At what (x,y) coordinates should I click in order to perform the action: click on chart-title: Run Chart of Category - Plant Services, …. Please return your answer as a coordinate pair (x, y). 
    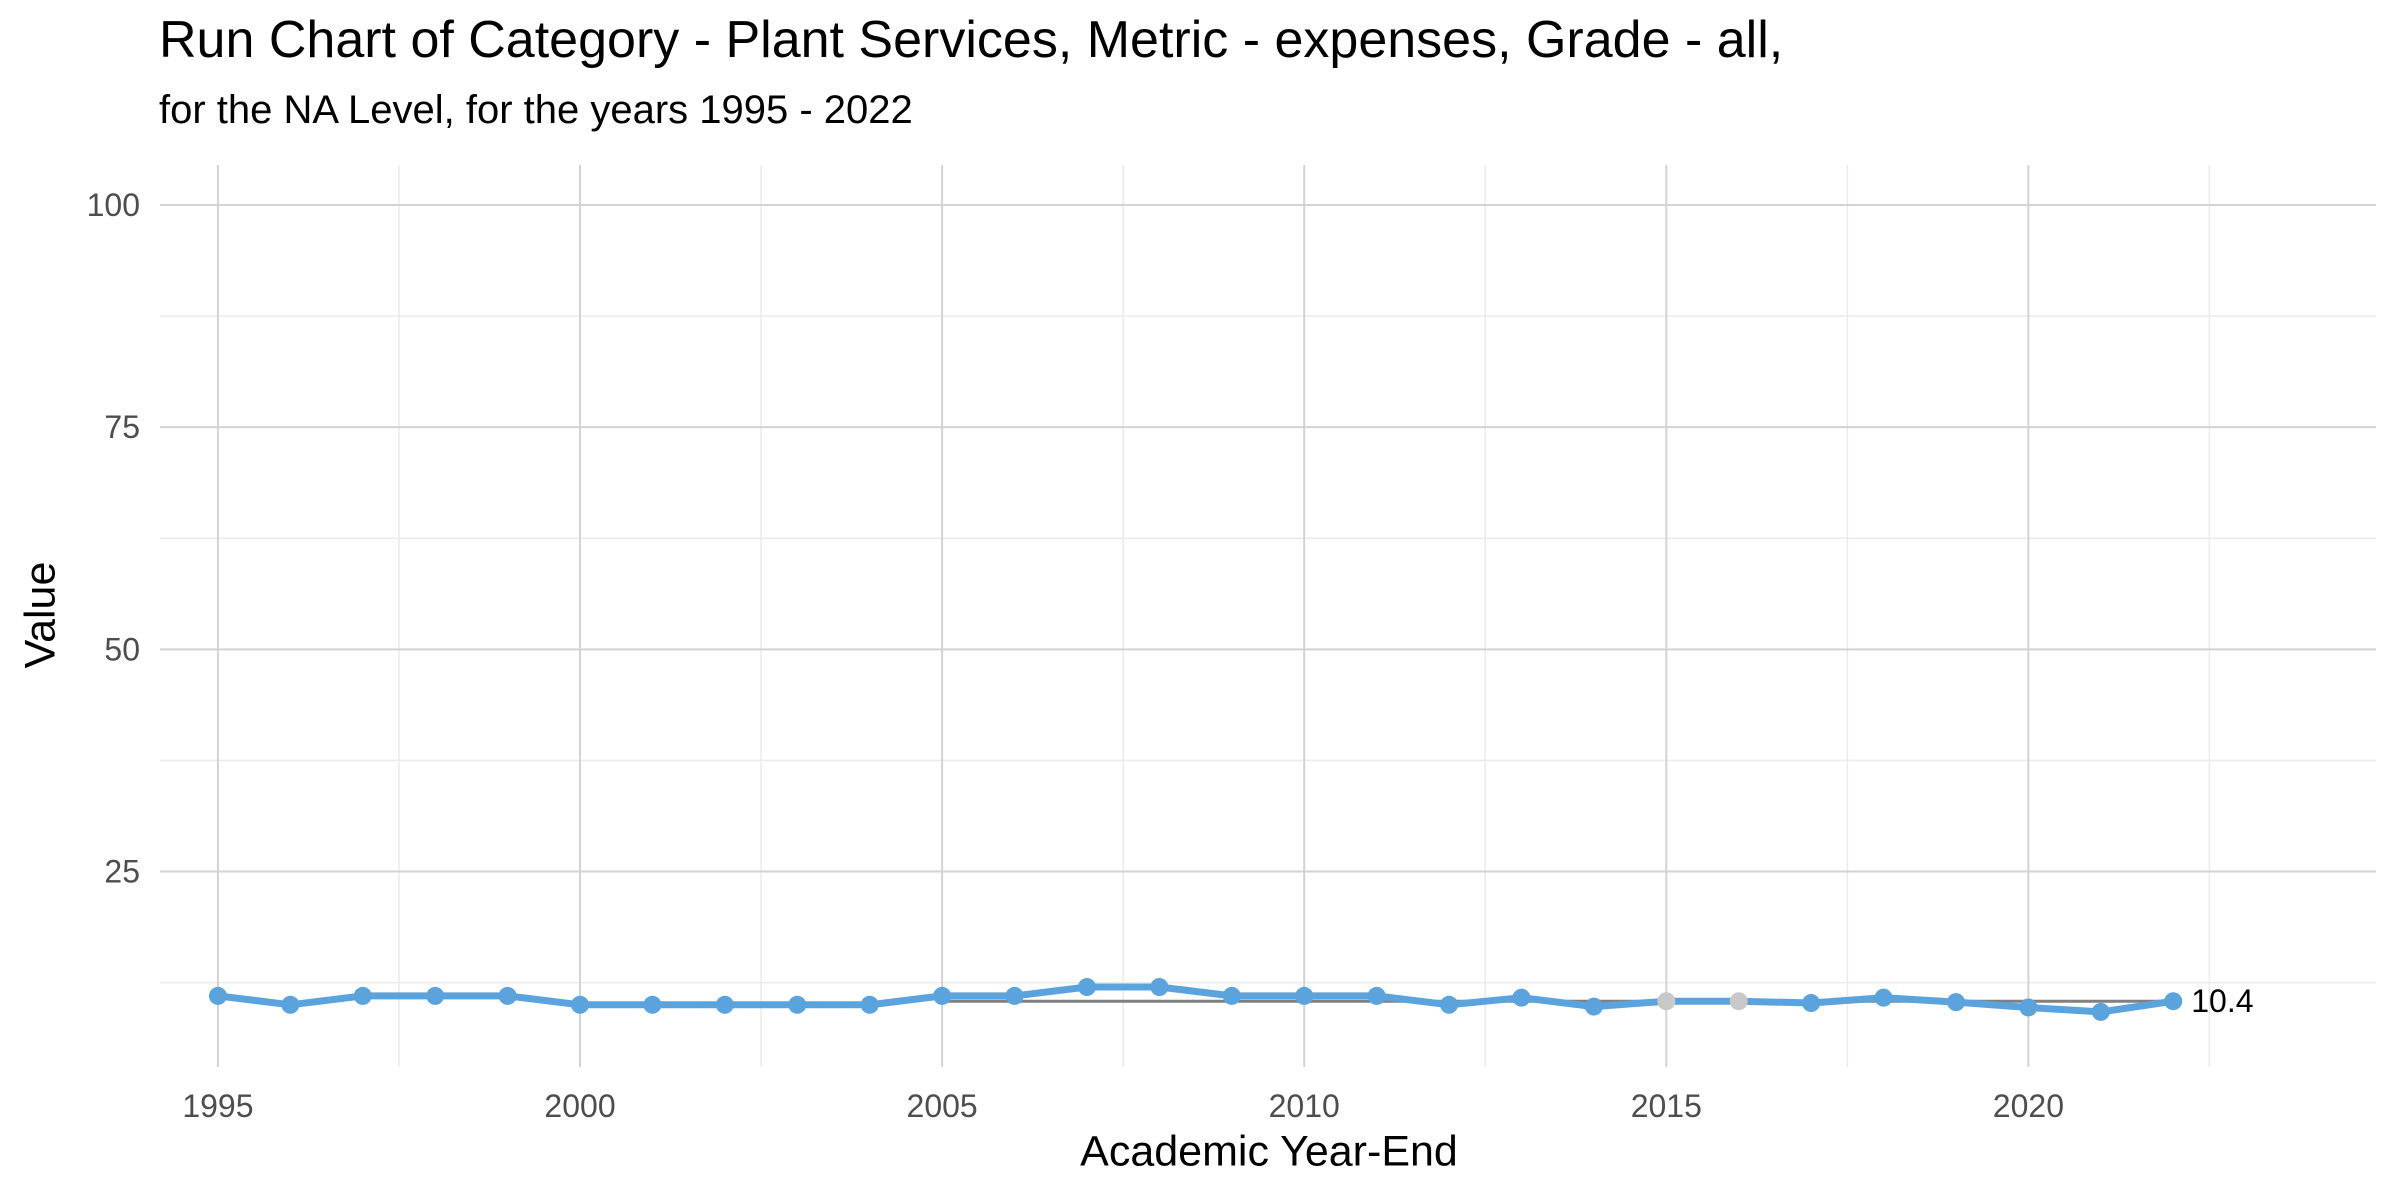
    Looking at the image, I should click on (971, 40).